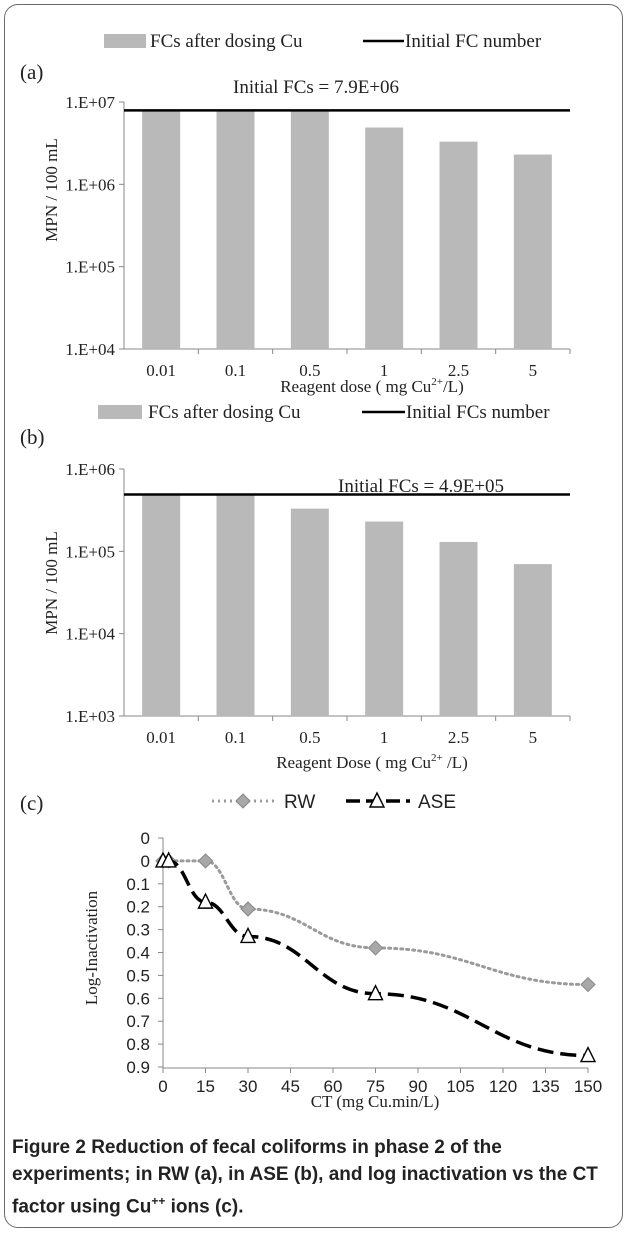 The height and width of the screenshot is (1234, 629). What do you see at coordinates (49, 1147) in the screenshot?
I see `caption-label: Figure 2` at bounding box center [49, 1147].